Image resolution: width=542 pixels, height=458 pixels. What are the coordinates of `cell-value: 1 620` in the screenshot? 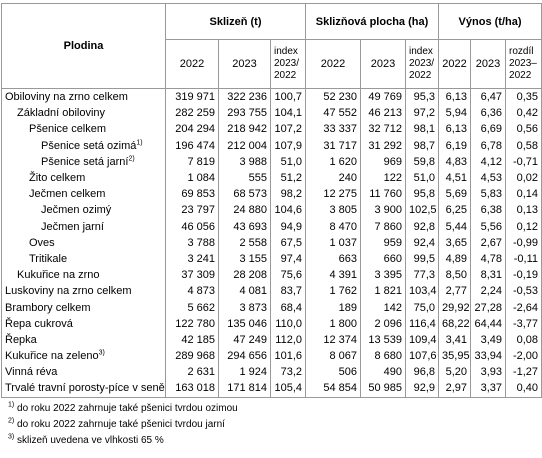 It's located at (333, 161).